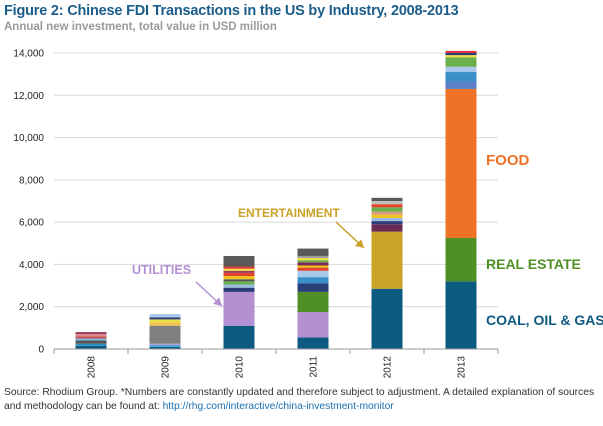  Describe the element at coordinates (314, 367) in the screenshot. I see `x-tick-label: 2011` at that location.